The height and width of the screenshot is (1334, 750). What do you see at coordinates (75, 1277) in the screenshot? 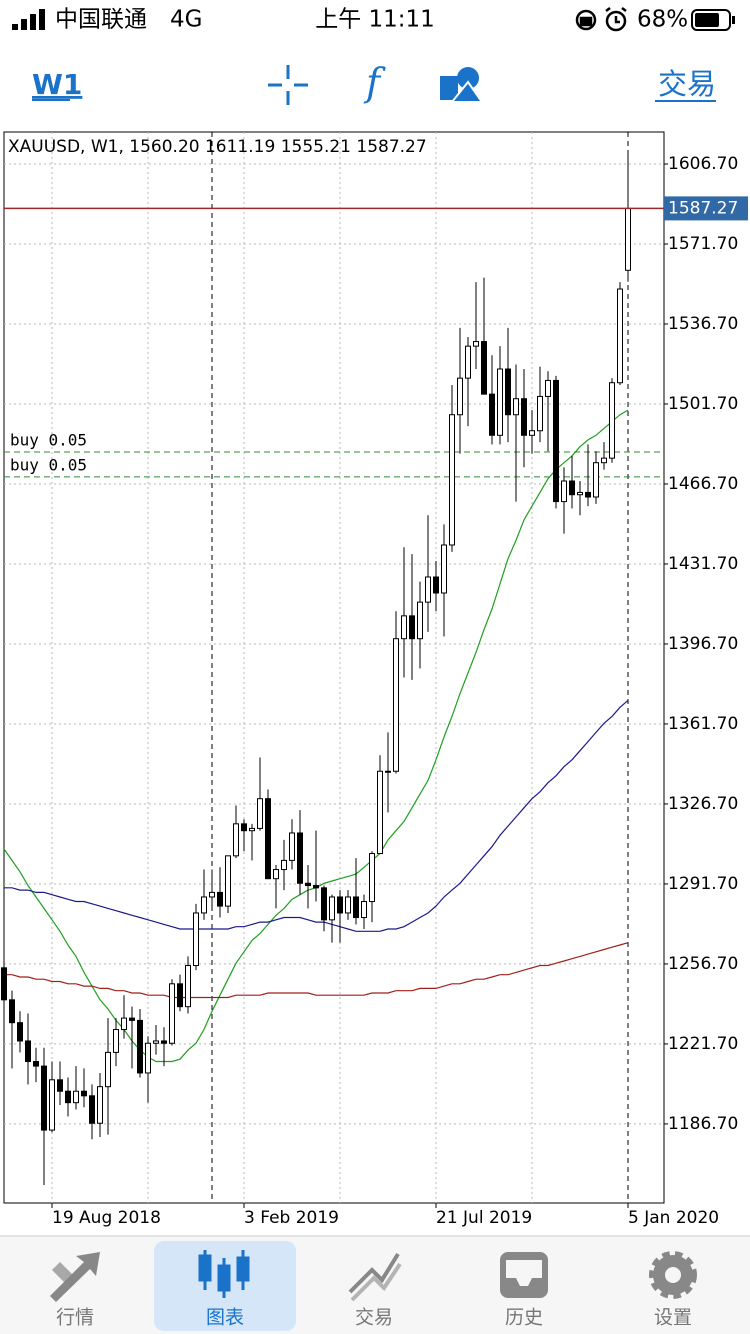
I see `quotes-icon` at bounding box center [75, 1277].